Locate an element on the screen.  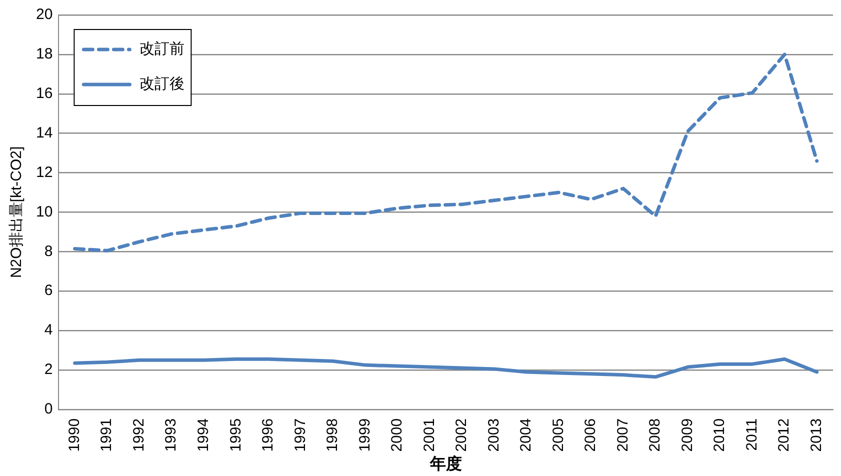
legend-label: 改訂前 is located at coordinates (162, 49).